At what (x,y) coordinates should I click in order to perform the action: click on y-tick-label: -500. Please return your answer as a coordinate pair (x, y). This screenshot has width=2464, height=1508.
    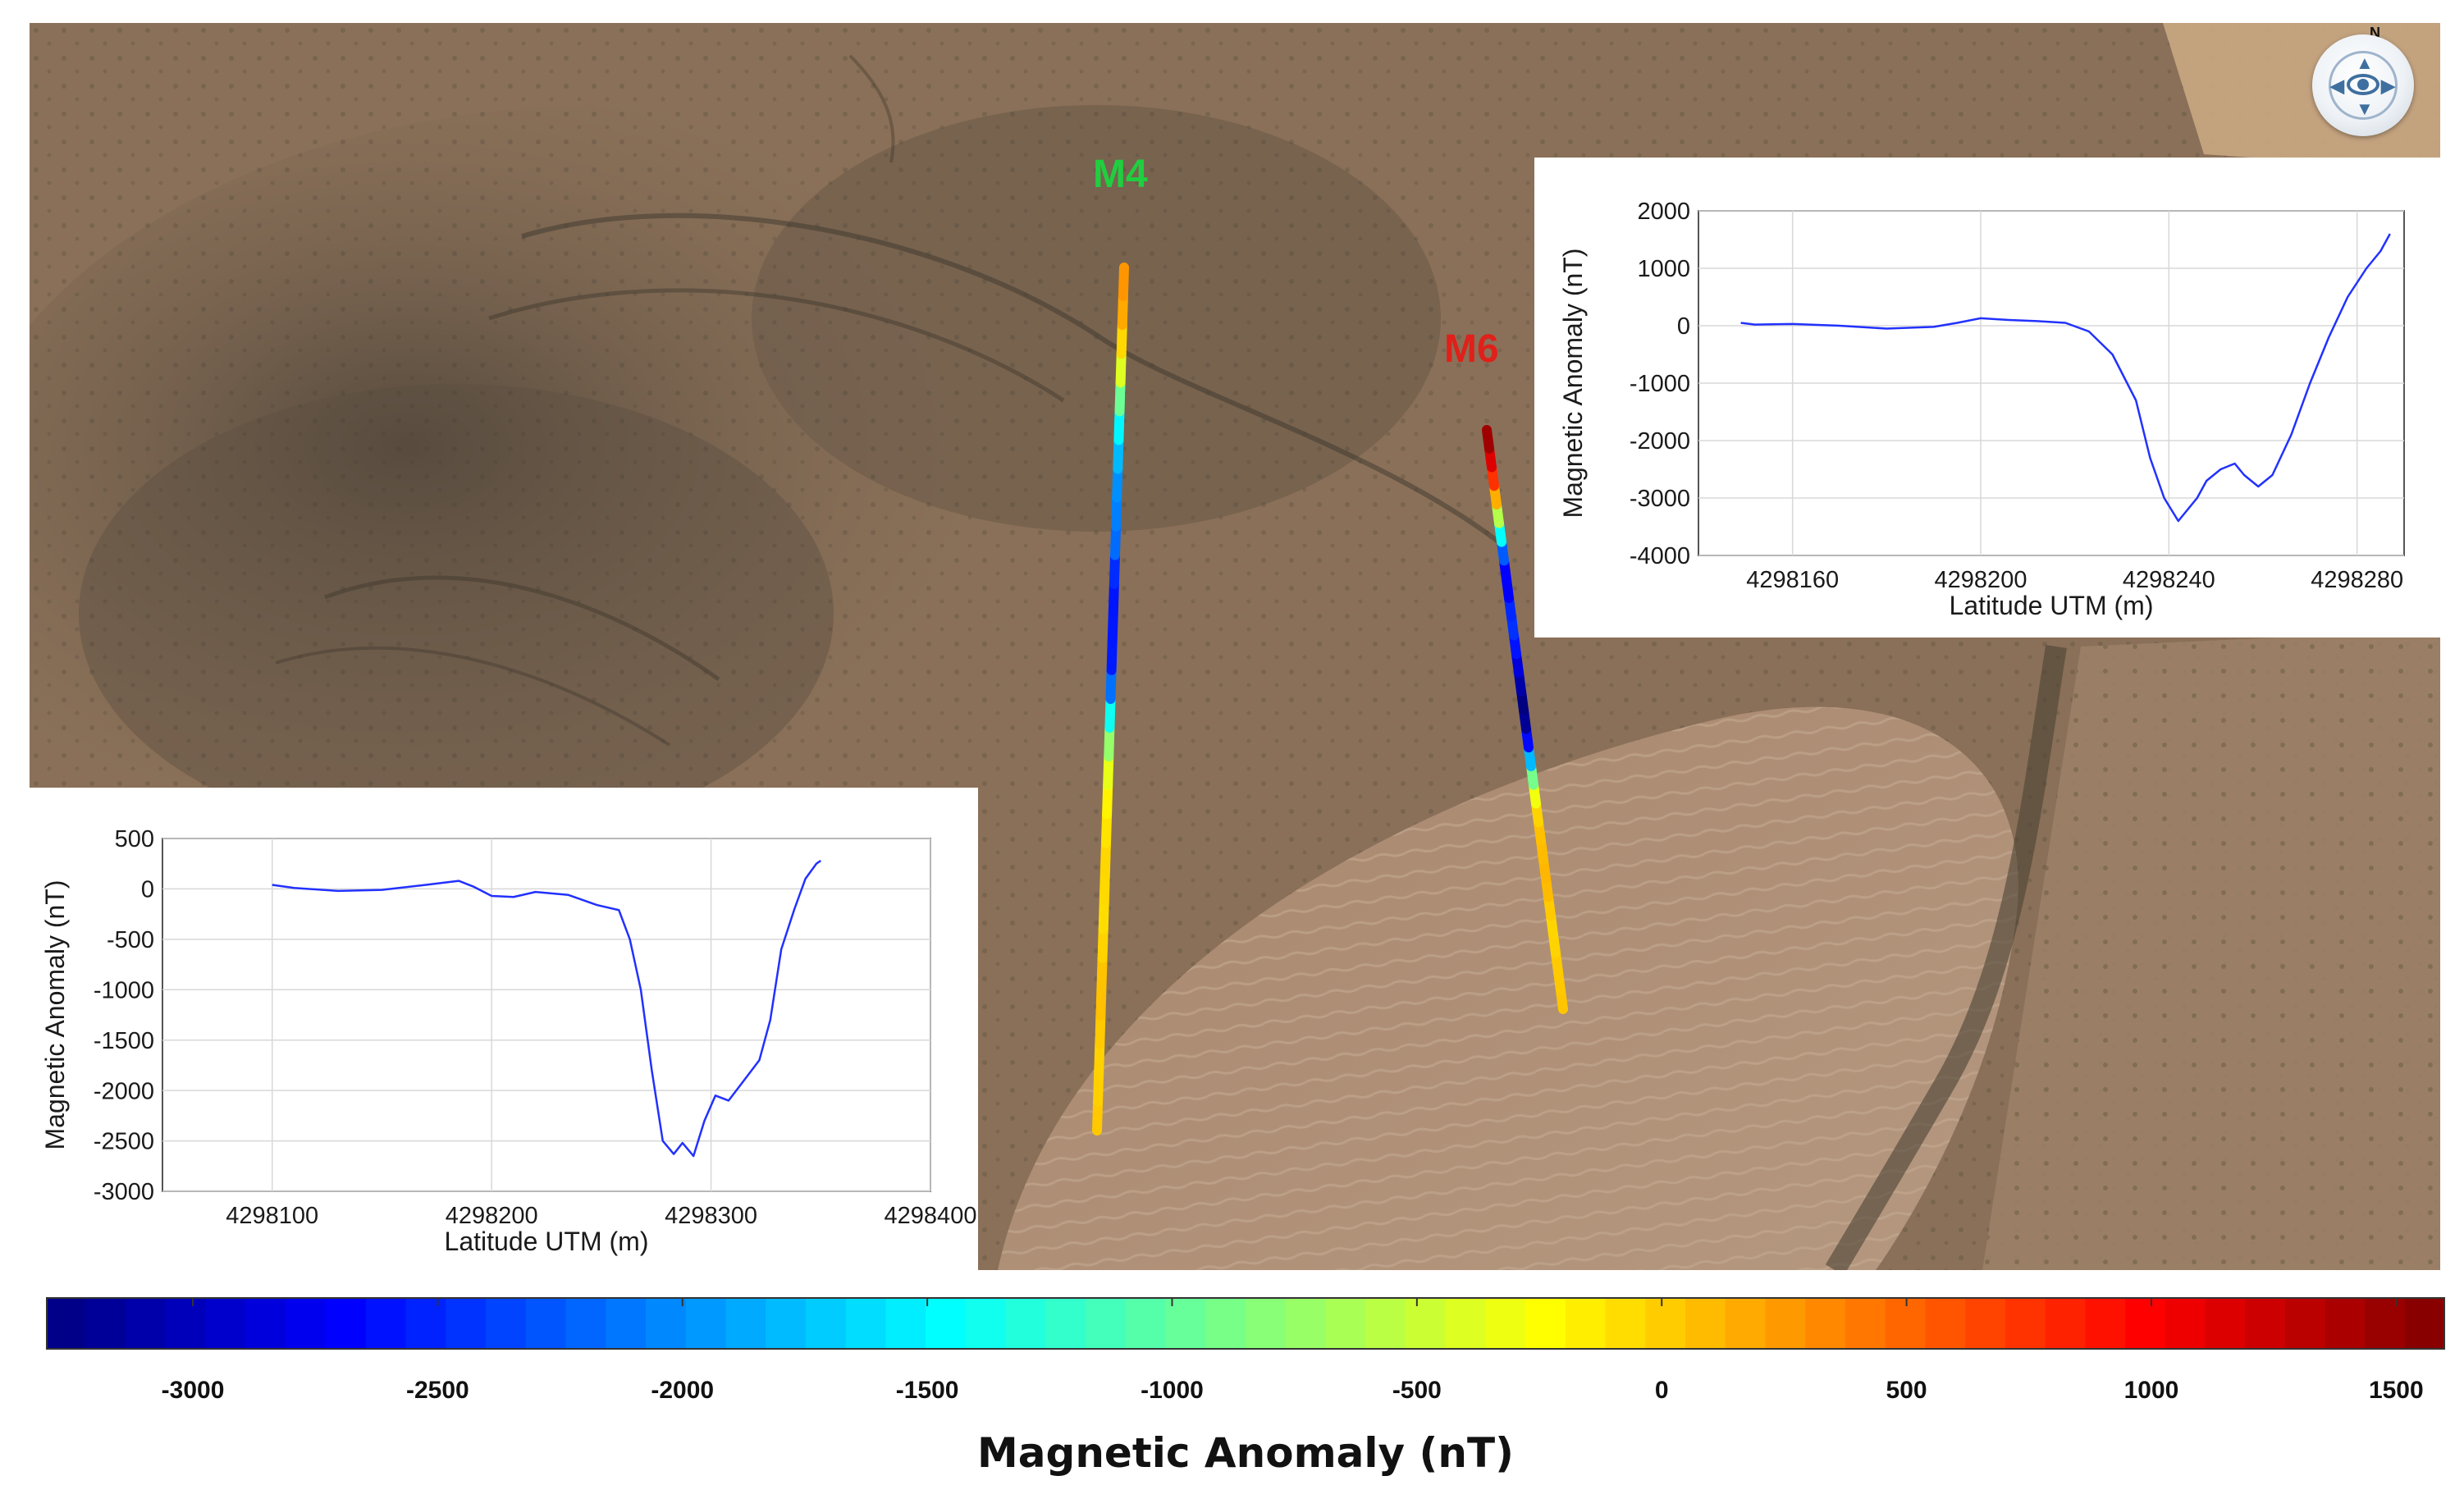
    Looking at the image, I should click on (130, 940).